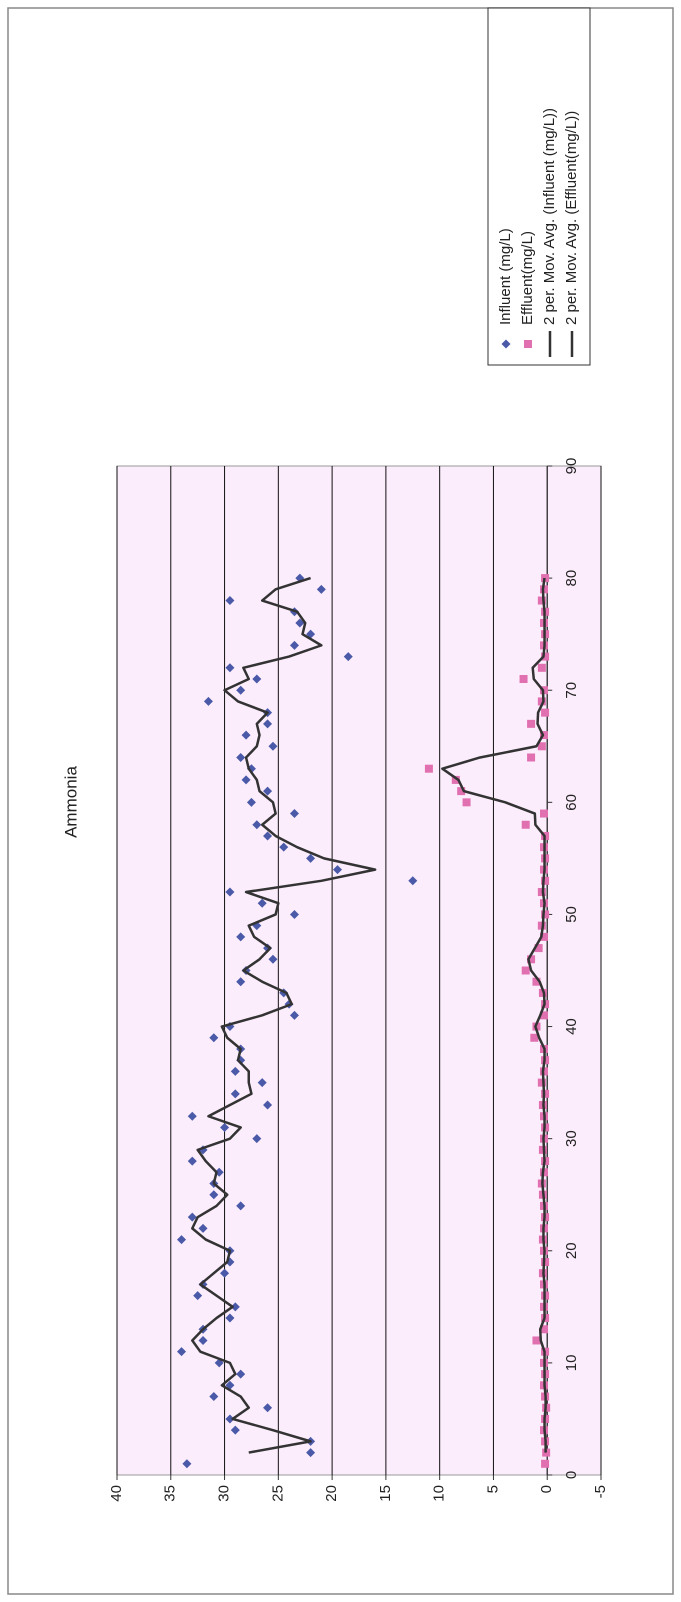  Describe the element at coordinates (571, 1475) in the screenshot. I see `x-tick-label: 0` at that location.